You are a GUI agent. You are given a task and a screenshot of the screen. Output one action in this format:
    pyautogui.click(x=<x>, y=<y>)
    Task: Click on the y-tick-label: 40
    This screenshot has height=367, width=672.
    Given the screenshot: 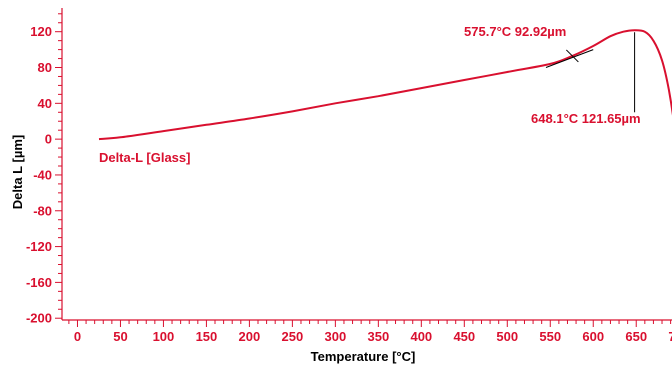 What is the action you would take?
    pyautogui.click(x=45, y=103)
    